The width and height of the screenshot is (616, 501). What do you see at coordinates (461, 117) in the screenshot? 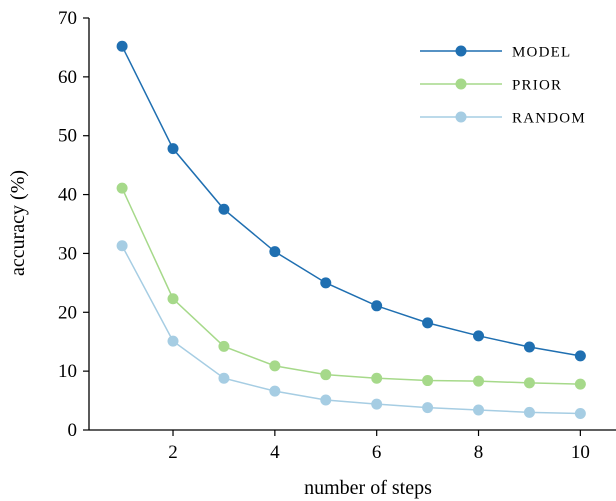
I see `legend-marker-random` at bounding box center [461, 117].